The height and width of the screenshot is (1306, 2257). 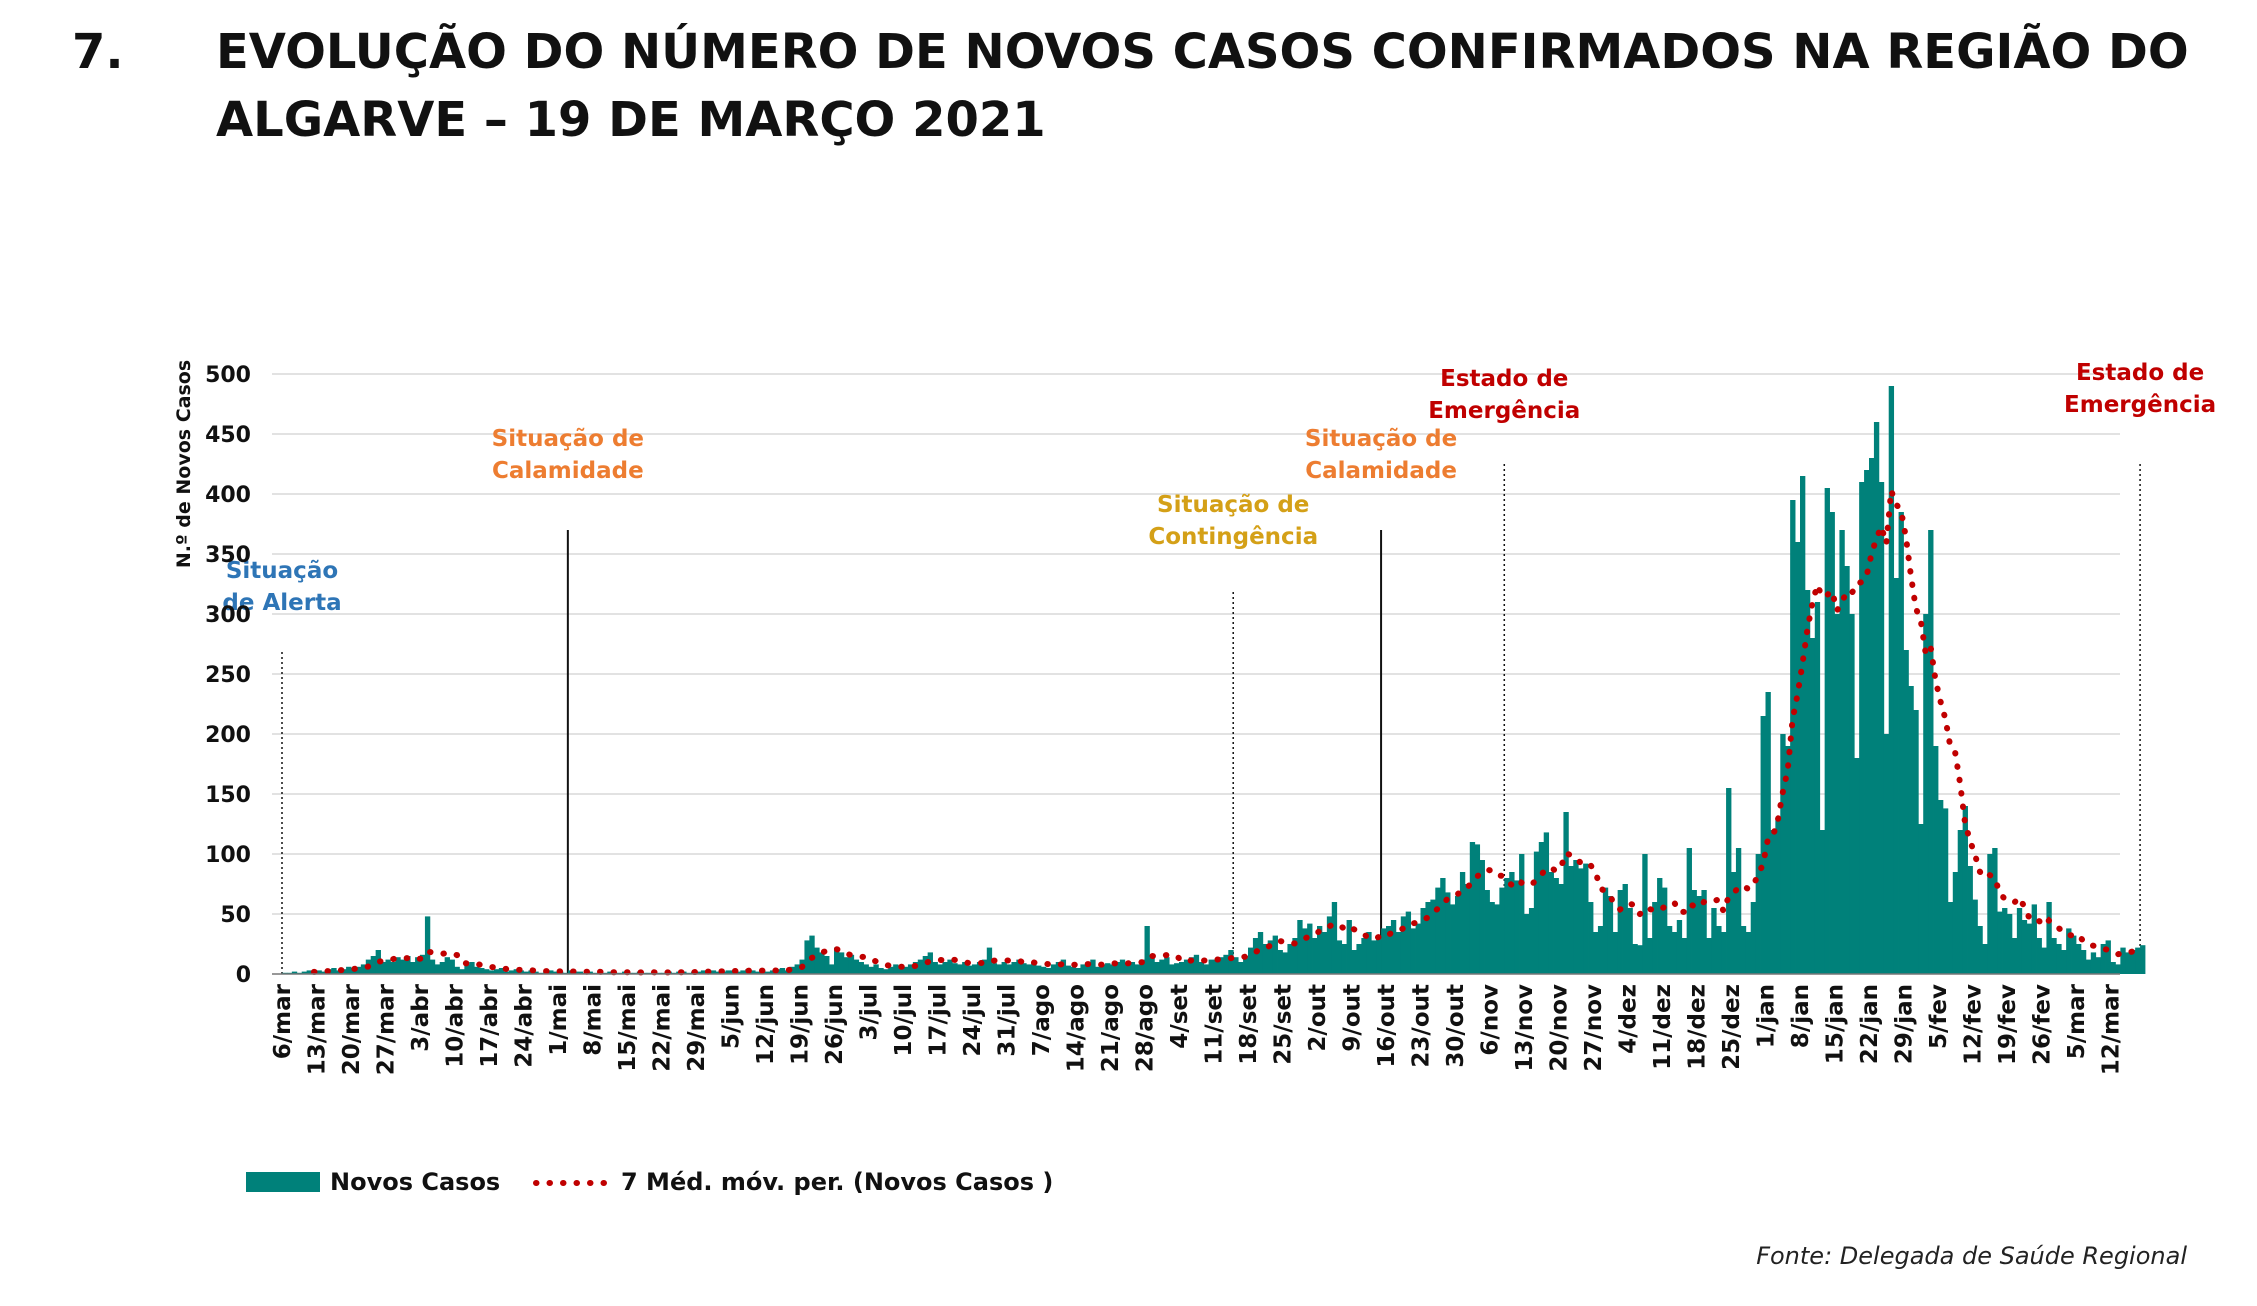 I want to click on x-tick-label: 8/jan, so click(x=1801, y=1016).